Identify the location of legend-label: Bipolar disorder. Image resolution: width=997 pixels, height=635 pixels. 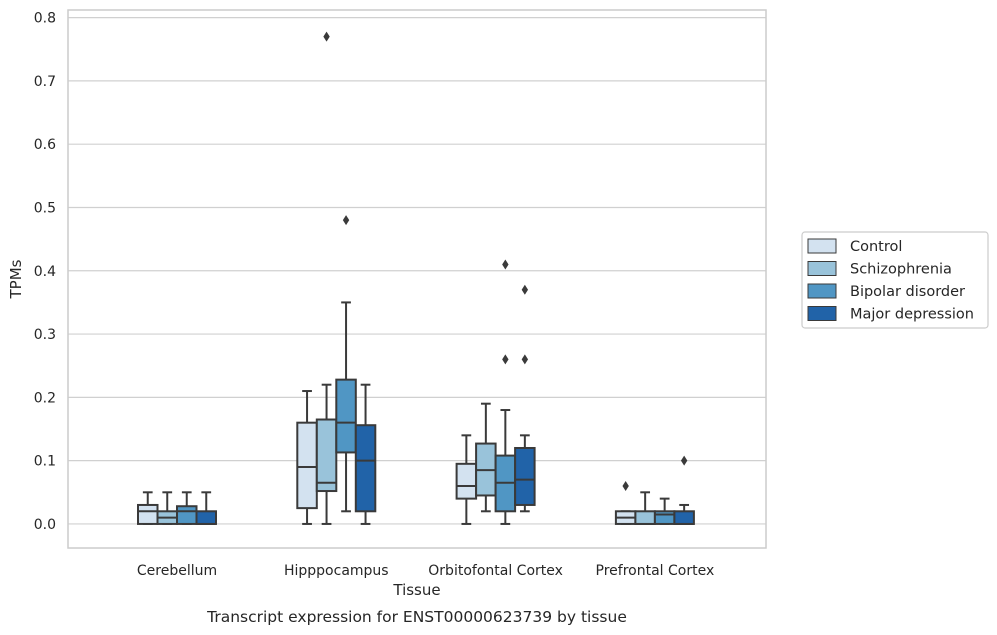
(907, 292).